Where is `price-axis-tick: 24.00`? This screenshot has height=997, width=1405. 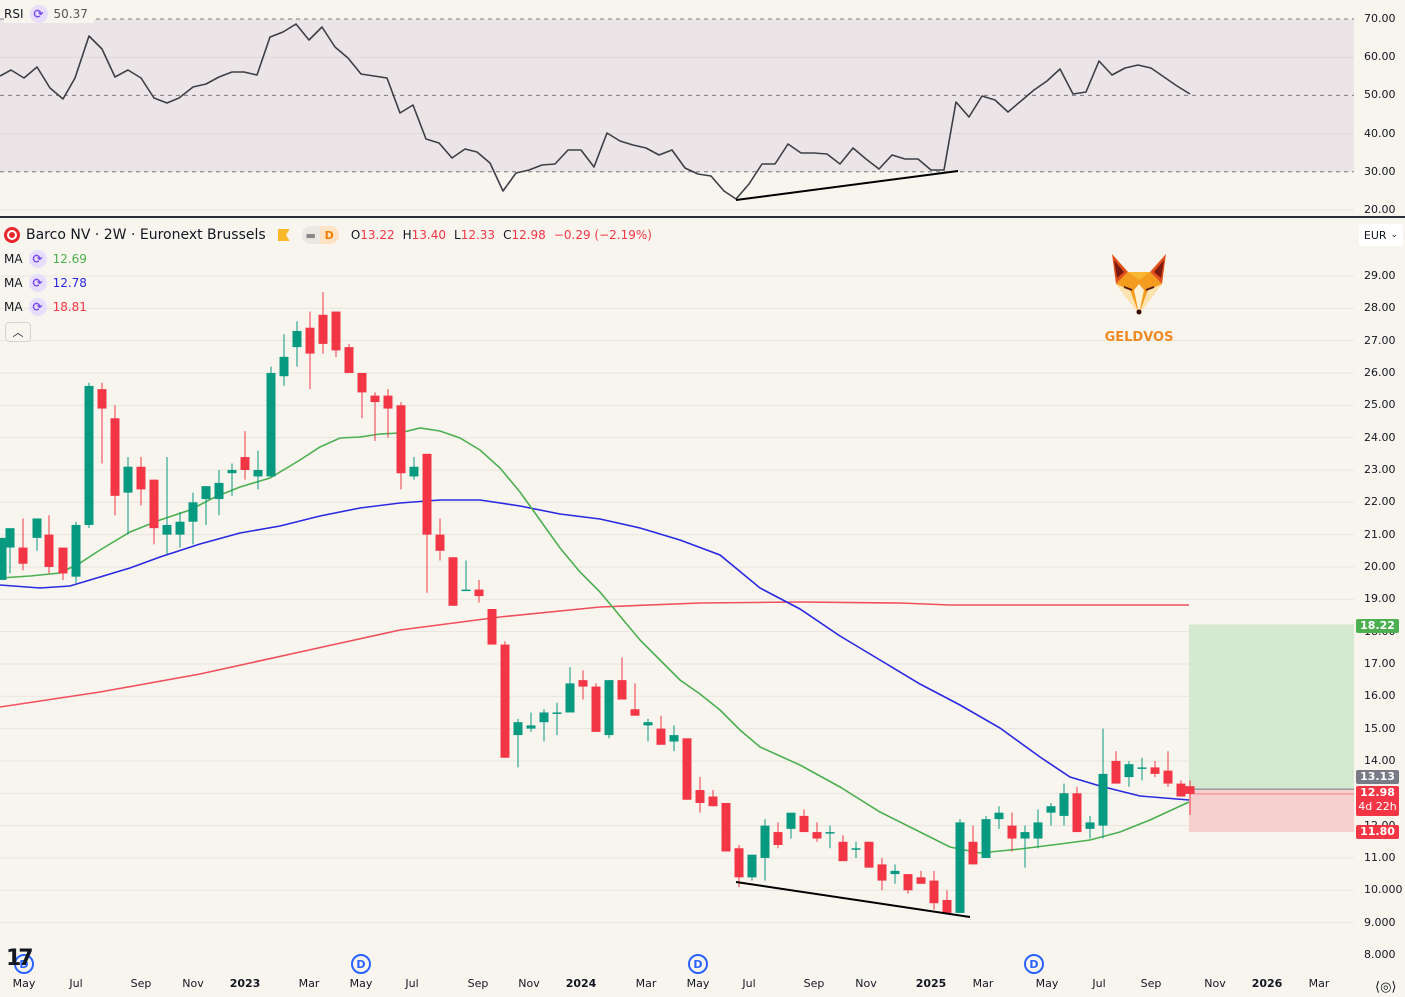 price-axis-tick: 24.00 is located at coordinates (1380, 437).